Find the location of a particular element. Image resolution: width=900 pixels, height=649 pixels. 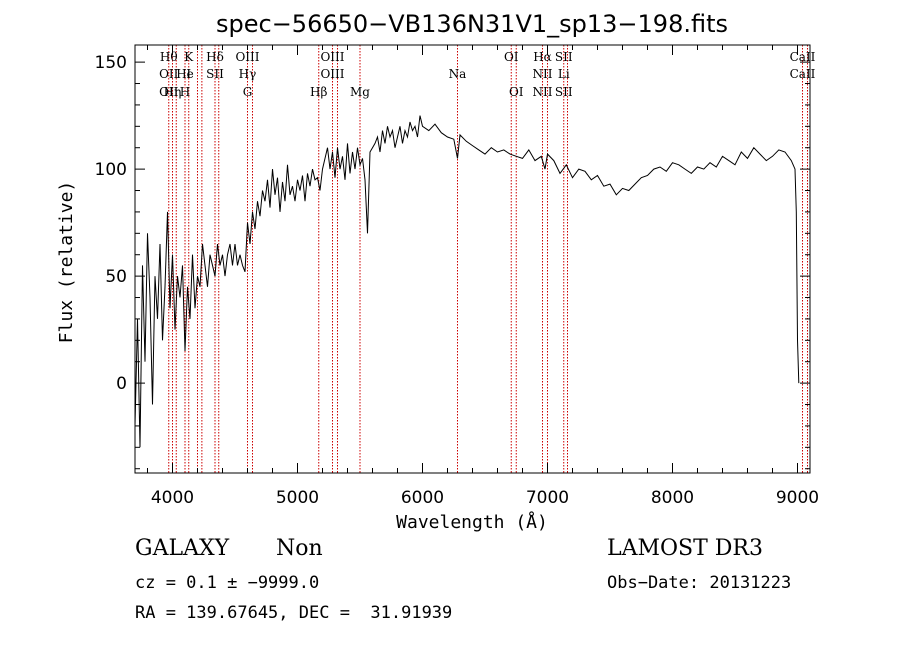

object-subclass: Non is located at coordinates (299, 548).